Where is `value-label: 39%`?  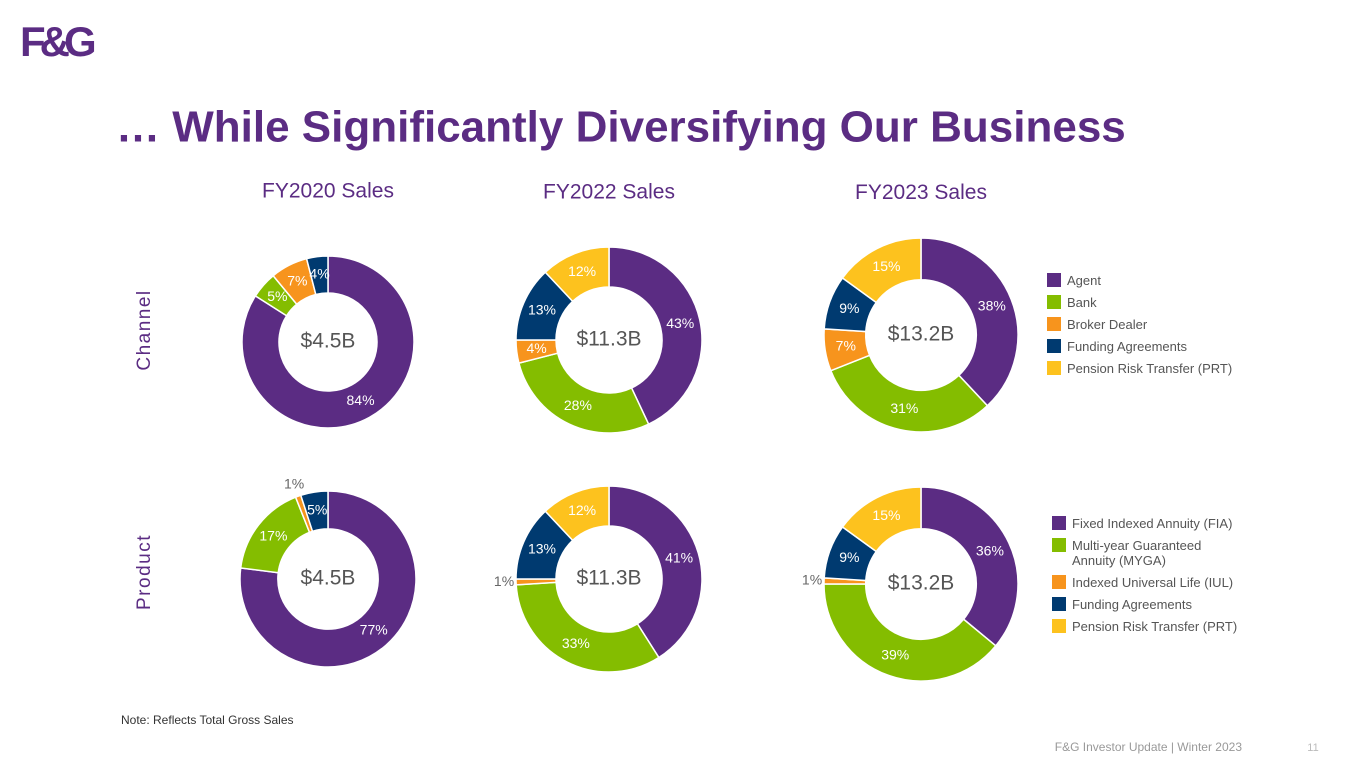
value-label: 39% is located at coordinates (895, 654).